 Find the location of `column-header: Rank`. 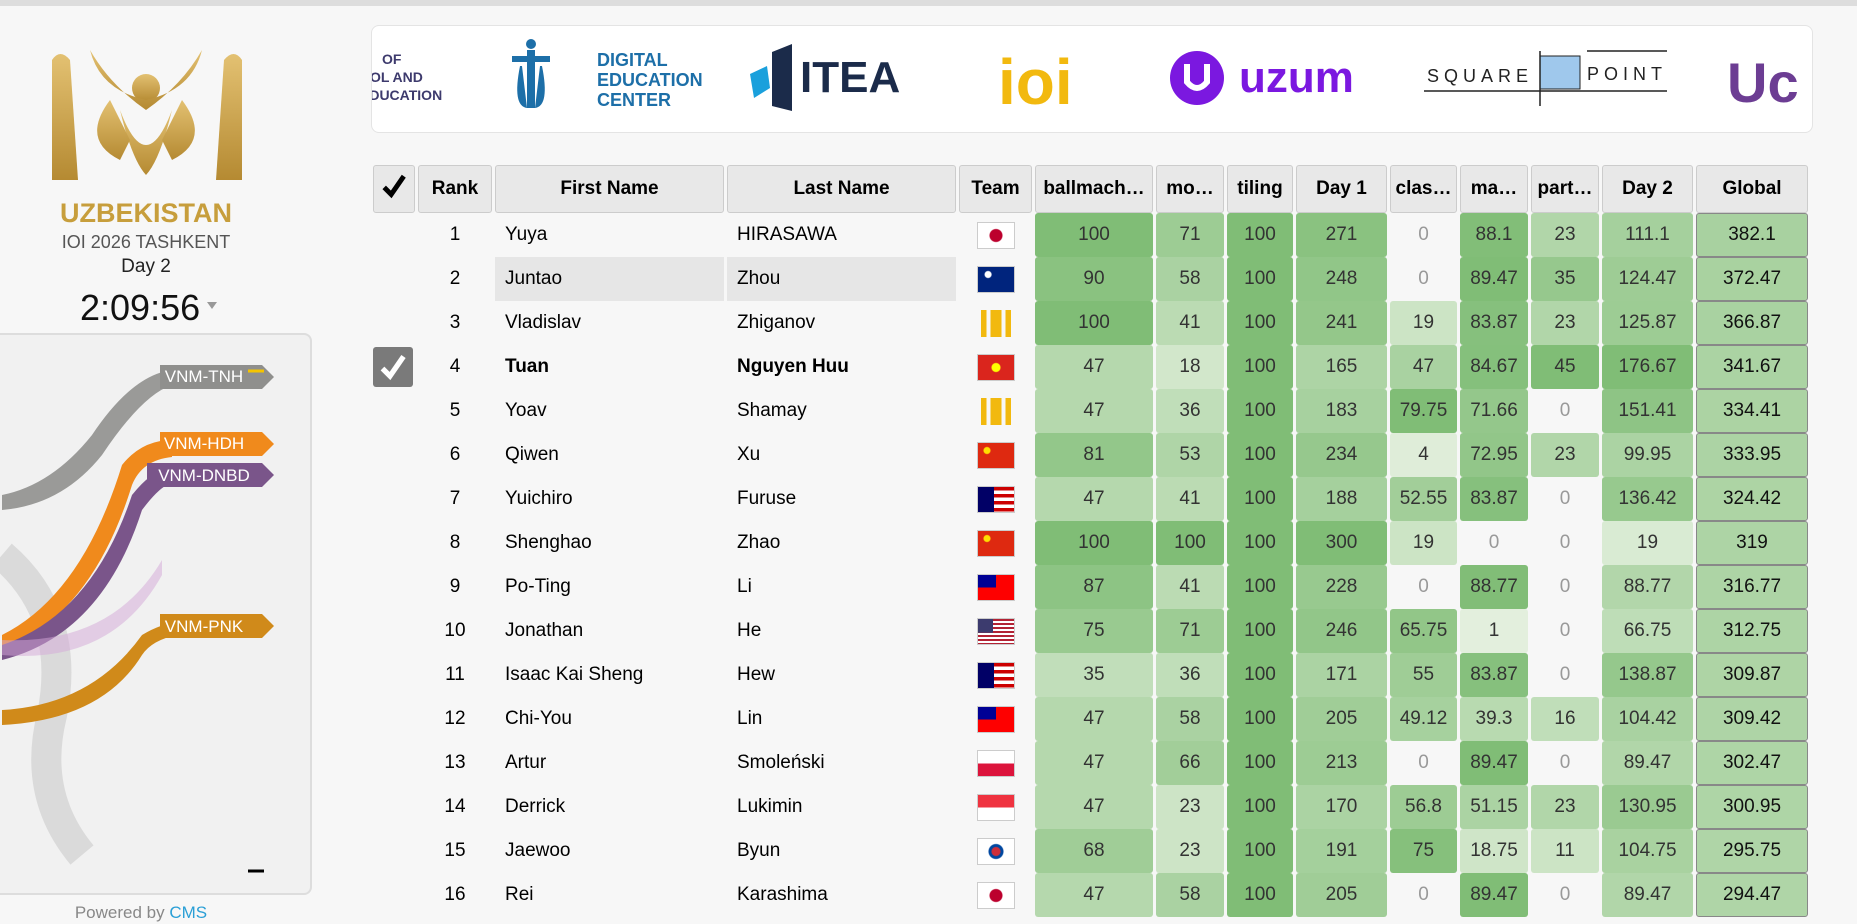

column-header: Rank is located at coordinates (455, 189).